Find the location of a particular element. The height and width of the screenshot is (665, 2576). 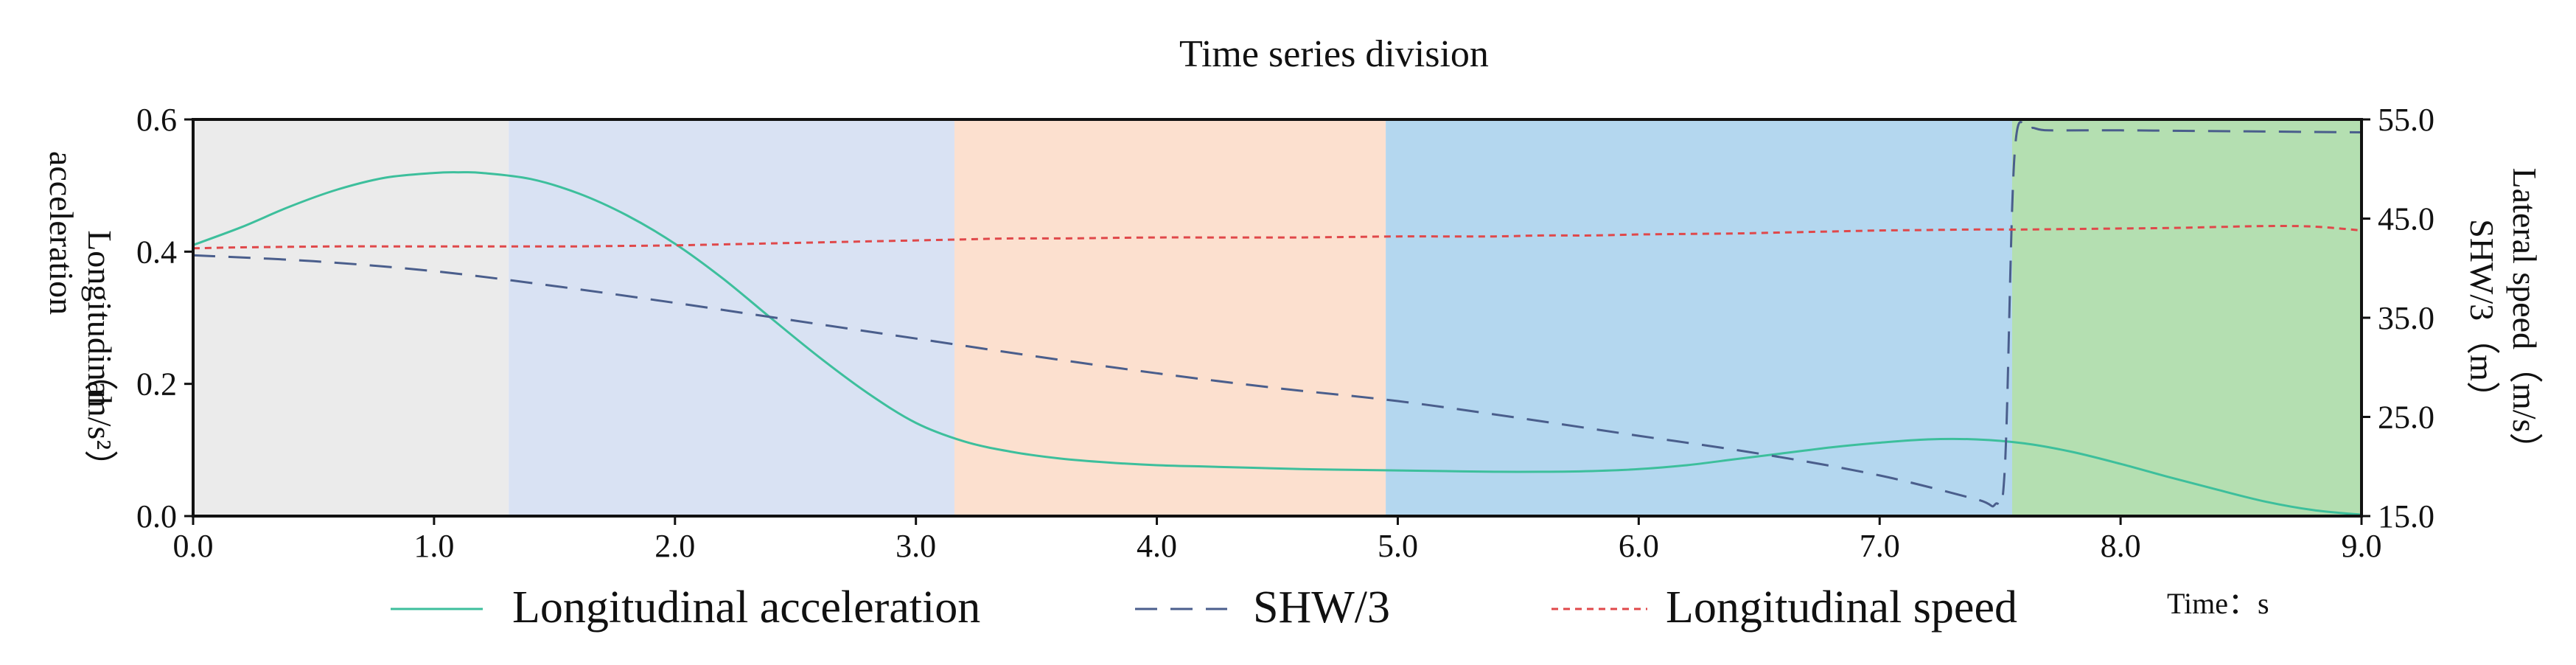

right-y-tick-label: 25.0 is located at coordinates (2406, 418).